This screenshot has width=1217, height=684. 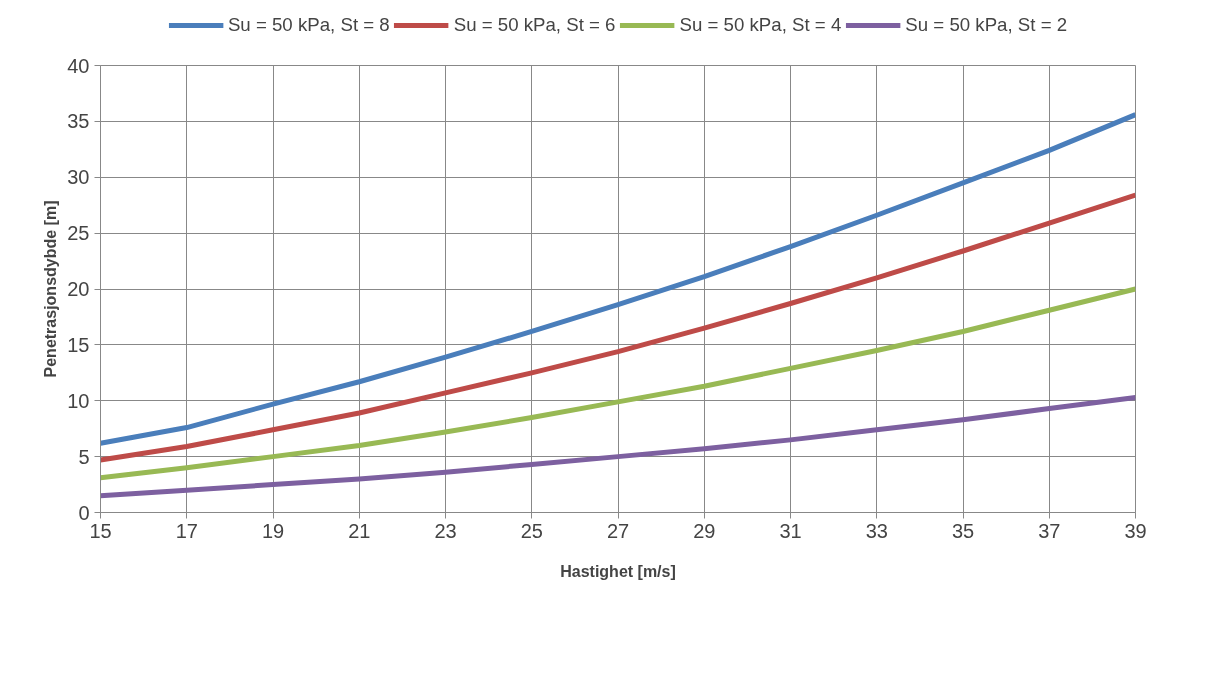 What do you see at coordinates (78, 233) in the screenshot?
I see `y-tick-label: 25` at bounding box center [78, 233].